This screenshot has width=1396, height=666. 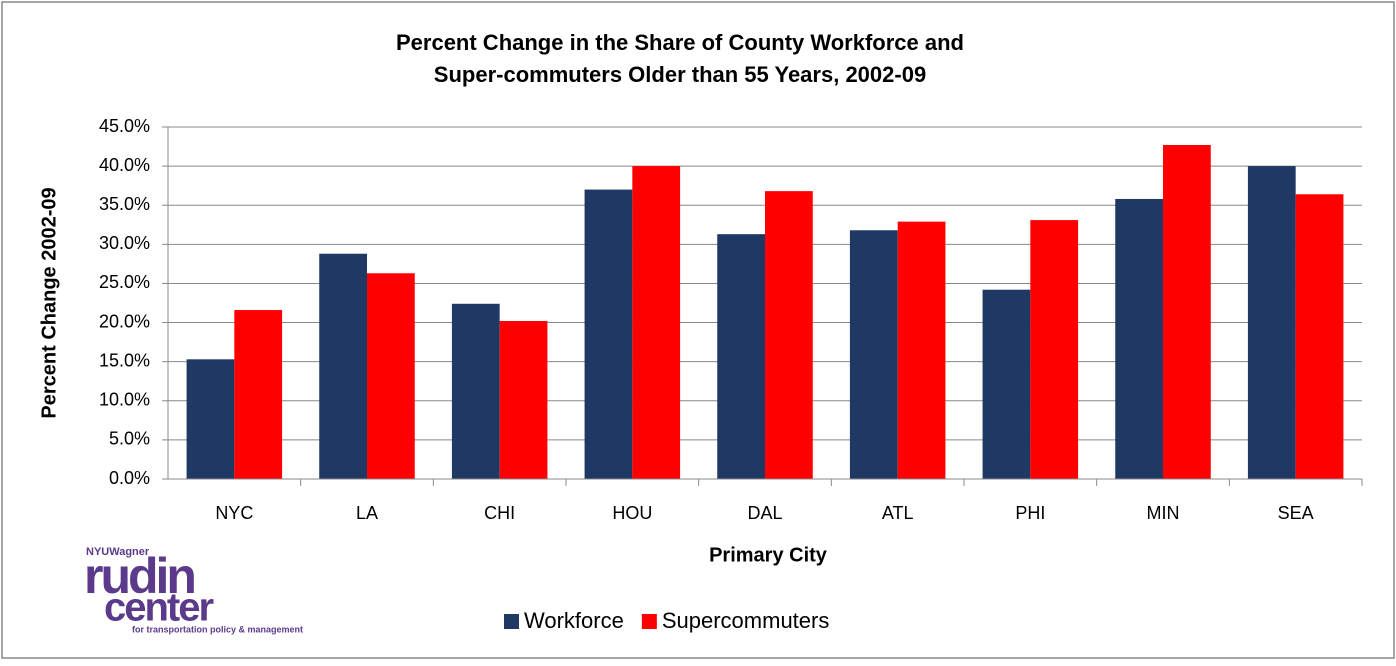 I want to click on legend-label: Supercommuters, so click(x=746, y=620).